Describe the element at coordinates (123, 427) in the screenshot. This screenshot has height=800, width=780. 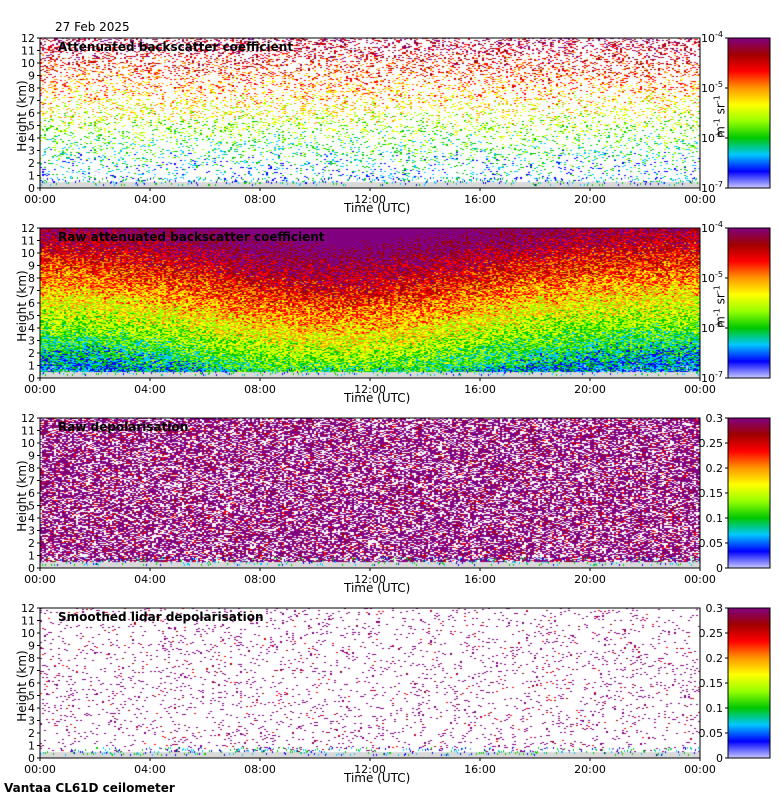
I see `panel-title: Raw depolarisation` at that location.